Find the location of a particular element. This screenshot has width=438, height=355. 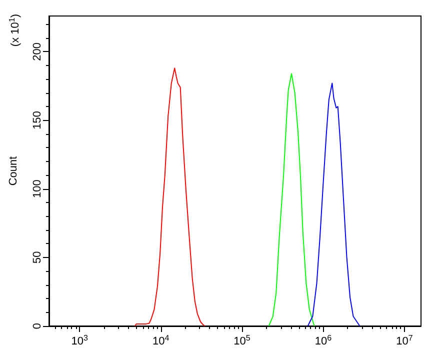

y-tick-label: 150 is located at coordinates (38, 120).